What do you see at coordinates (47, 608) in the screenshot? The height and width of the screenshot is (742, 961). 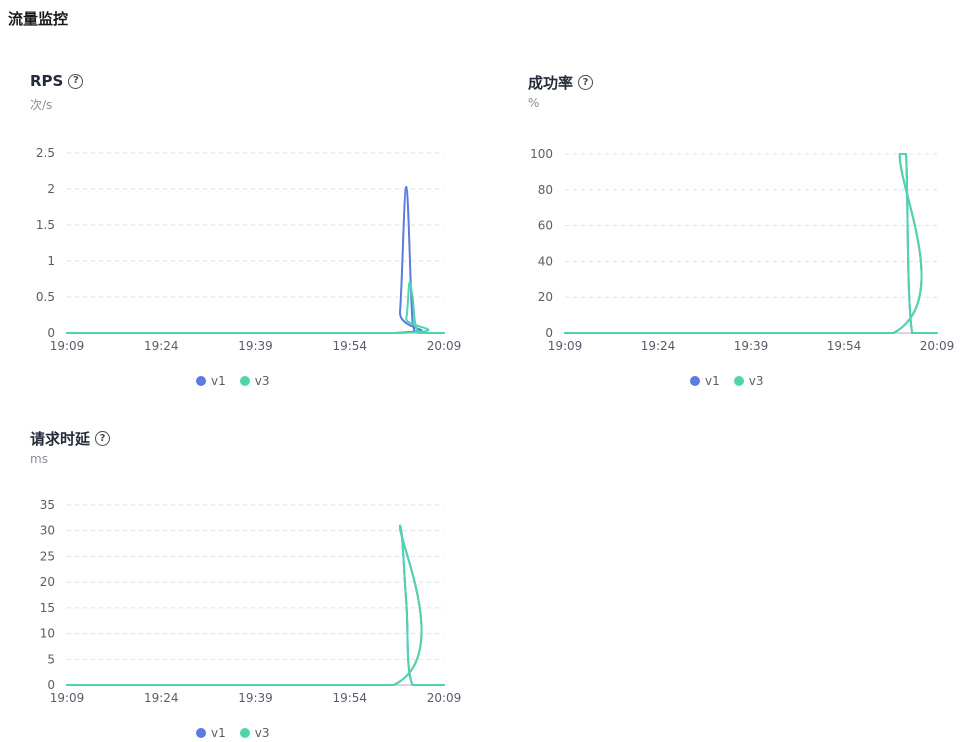 I see `y-tick-label: 15` at bounding box center [47, 608].